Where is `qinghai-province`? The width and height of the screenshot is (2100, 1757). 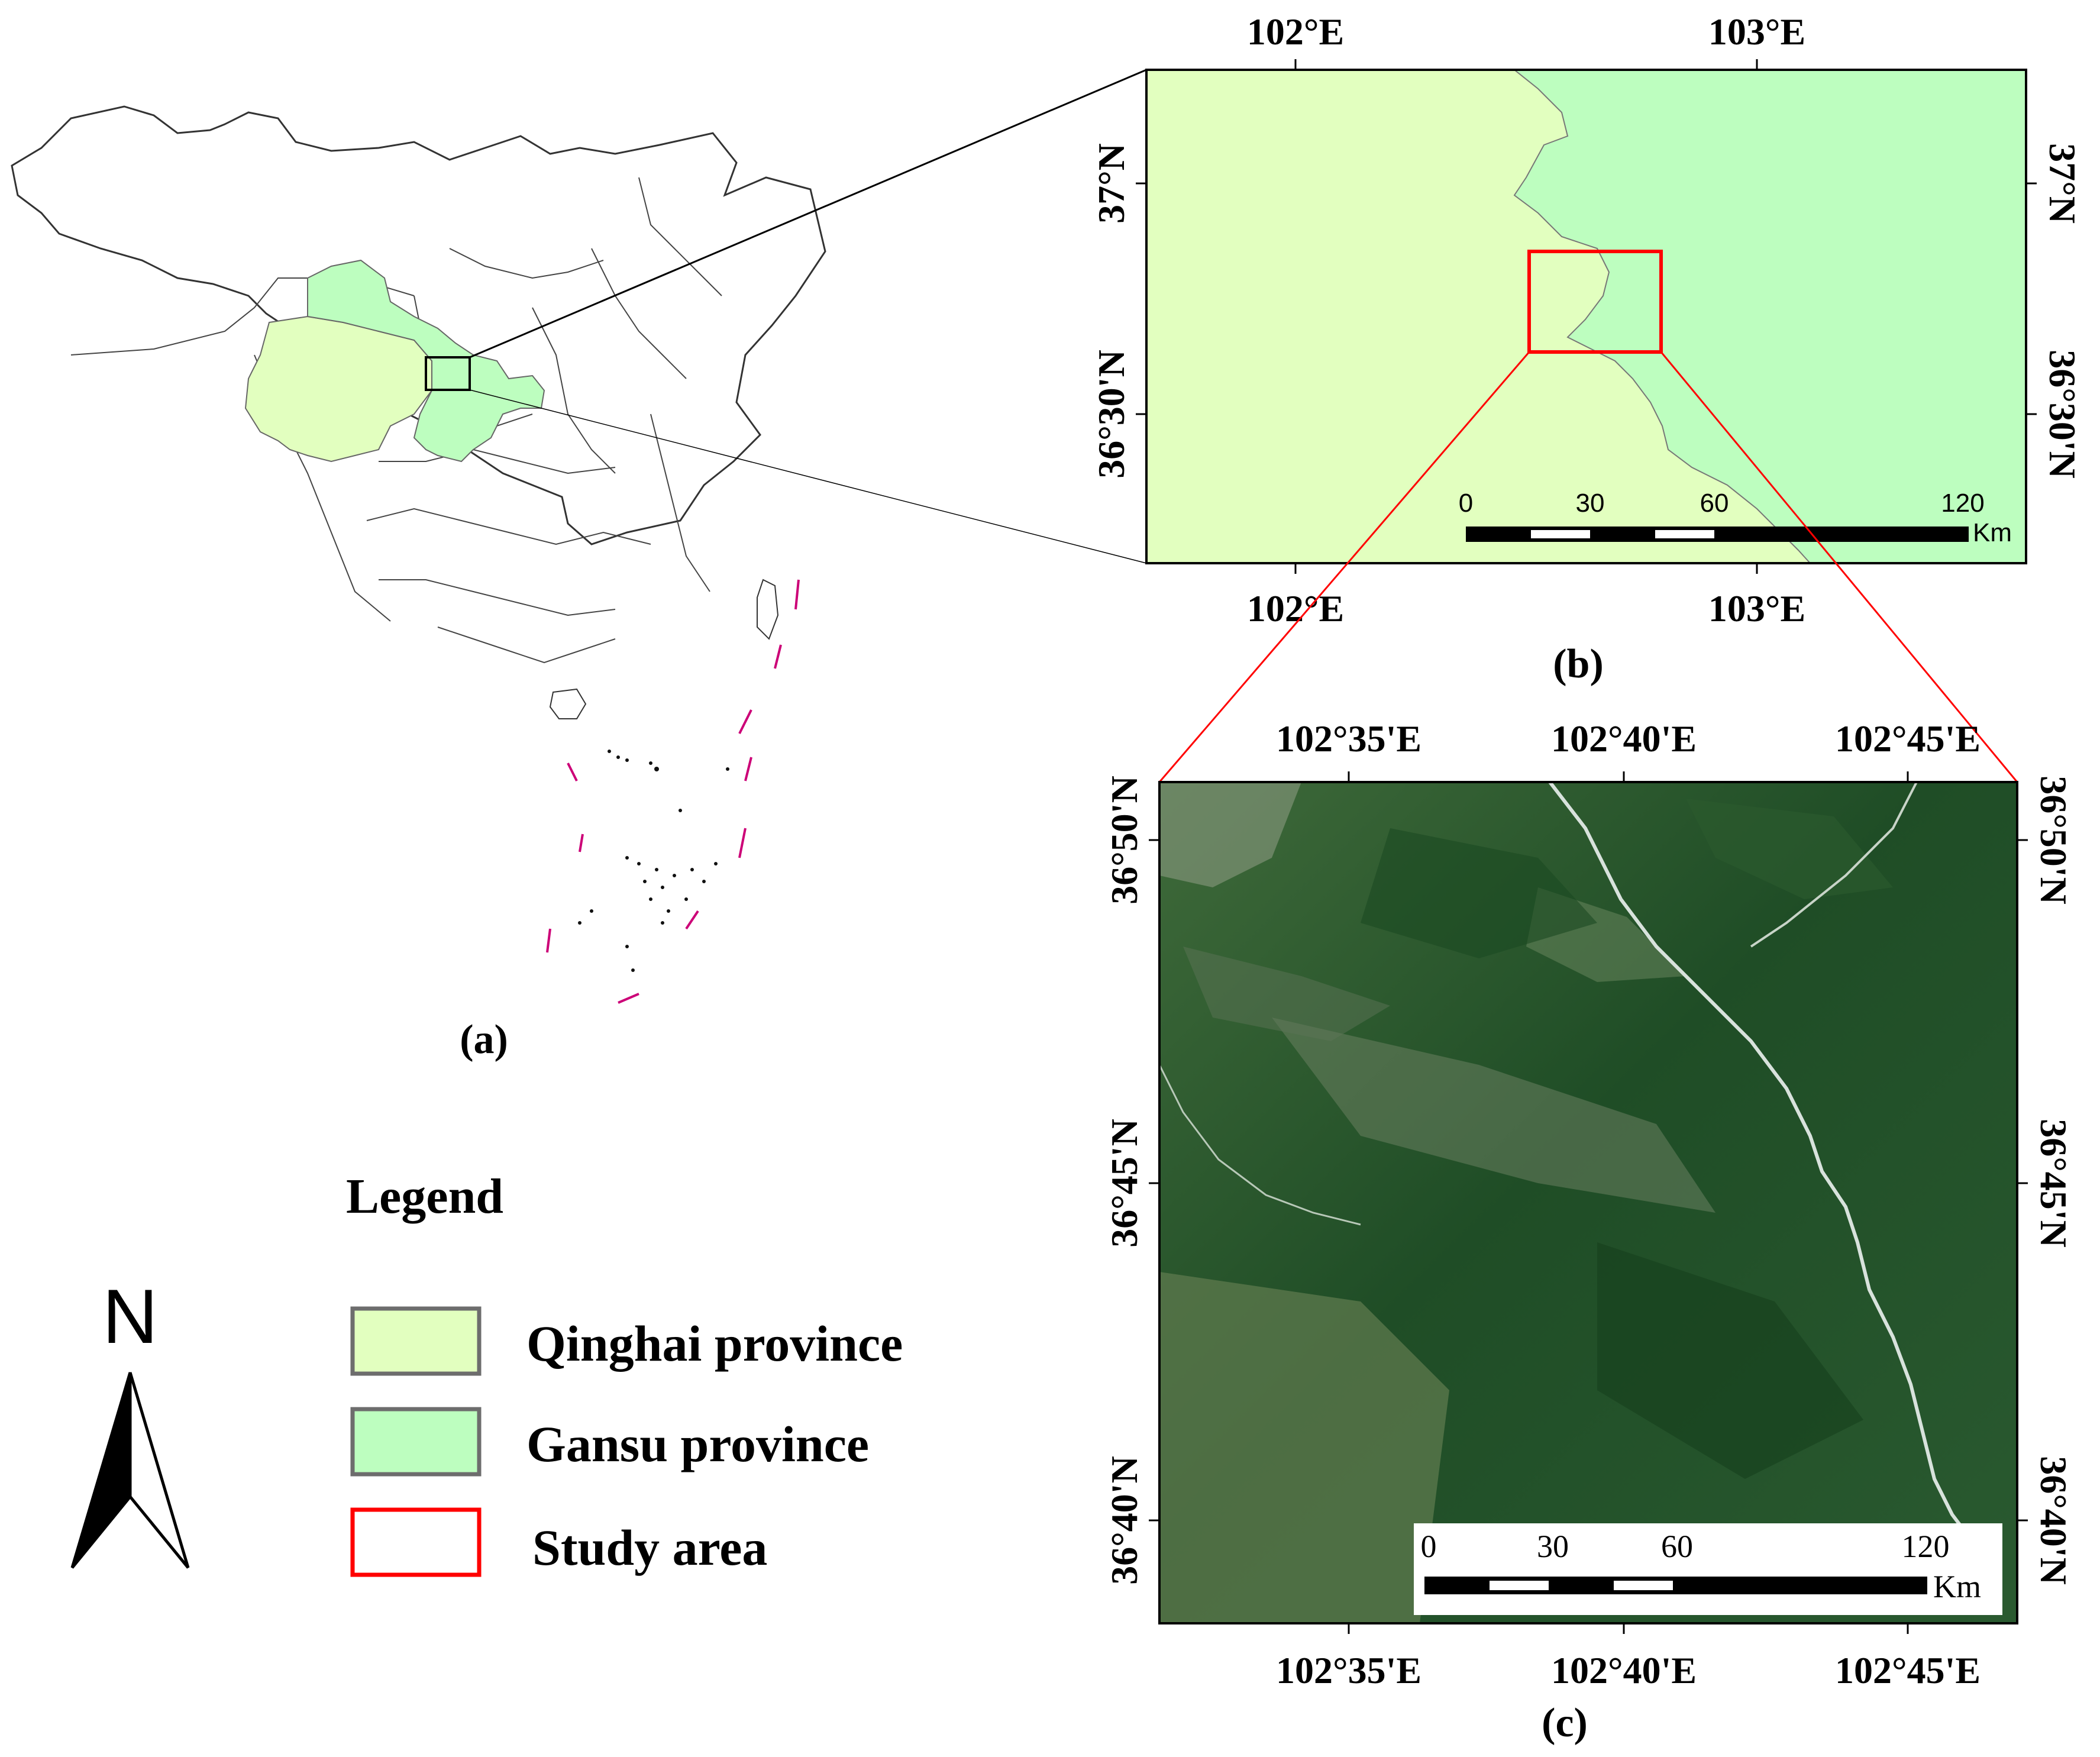 qinghai-province is located at coordinates (338, 389).